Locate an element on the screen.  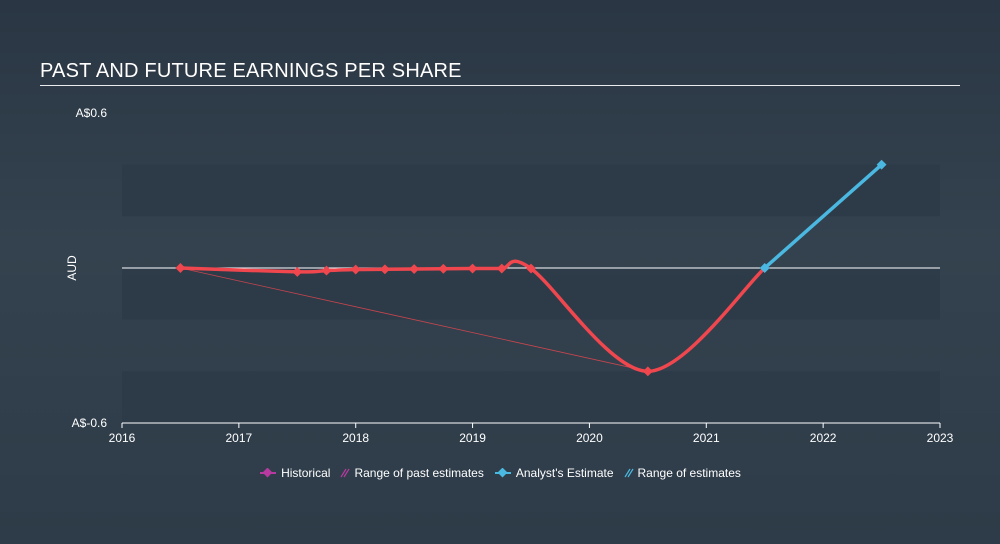
analyst-series-line is located at coordinates (823, 216).